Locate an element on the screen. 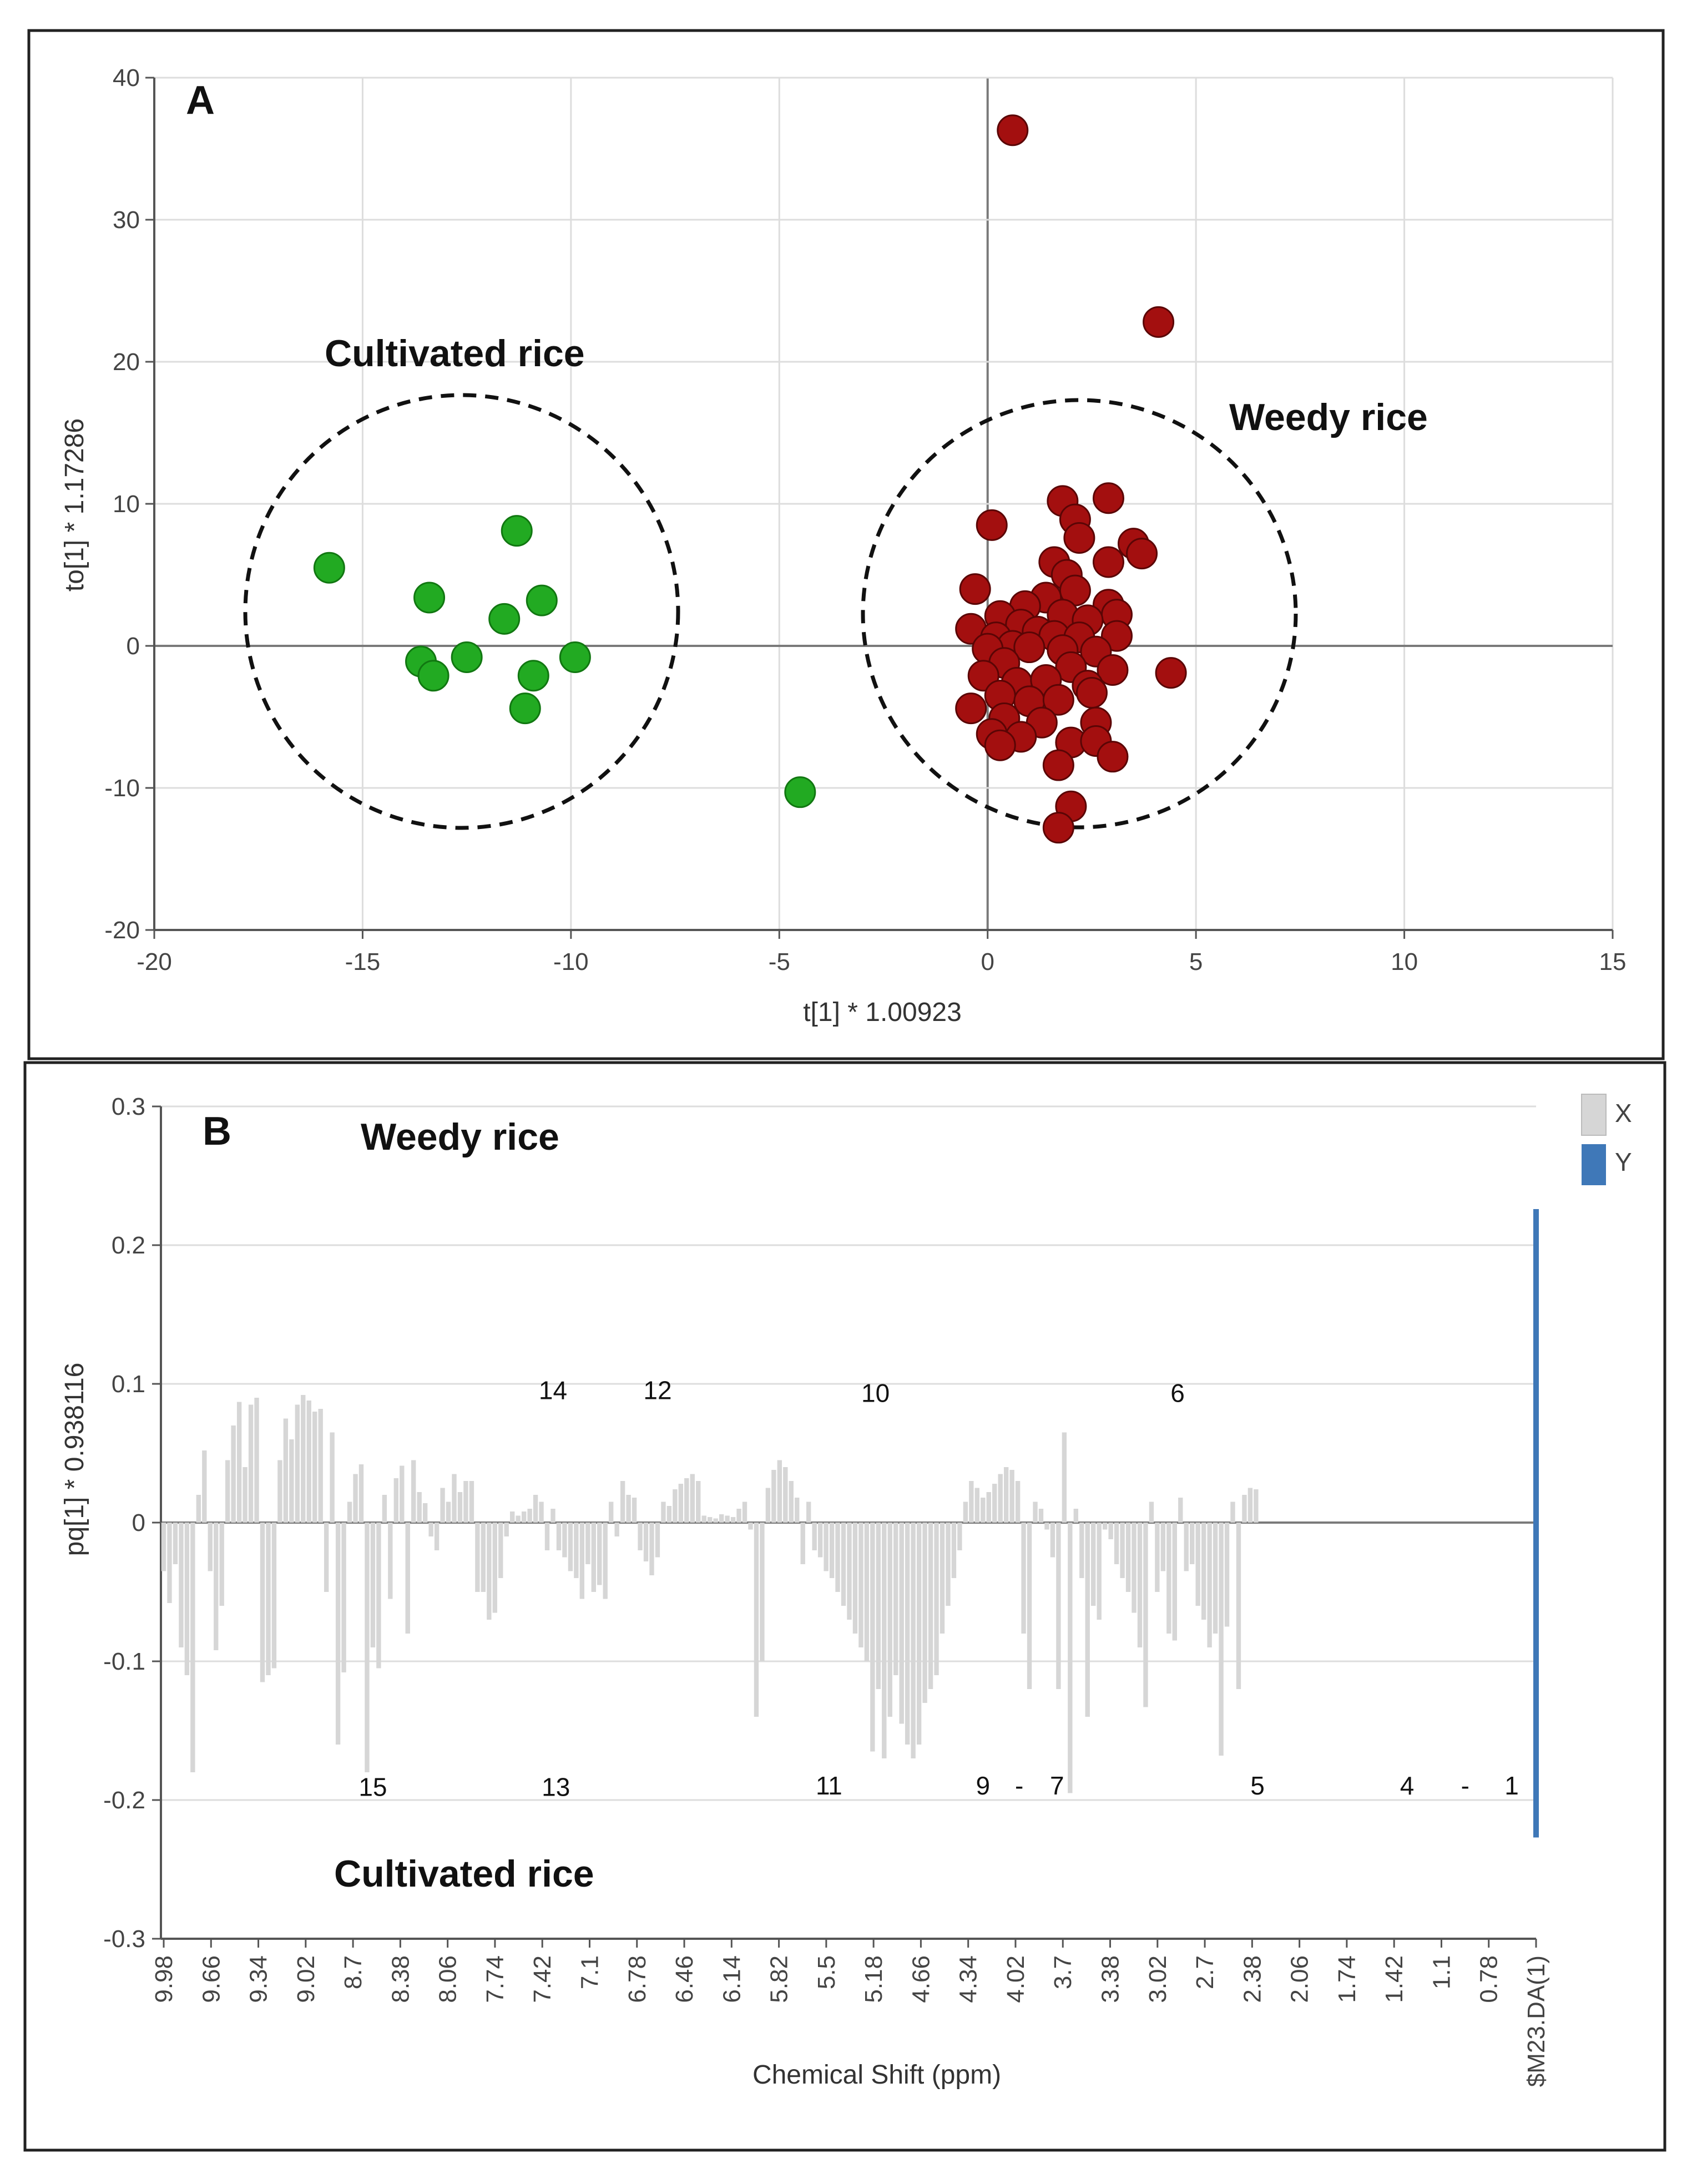 Image resolution: width=1692 pixels, height=2184 pixels. peak-label: 14 is located at coordinates (553, 1391).